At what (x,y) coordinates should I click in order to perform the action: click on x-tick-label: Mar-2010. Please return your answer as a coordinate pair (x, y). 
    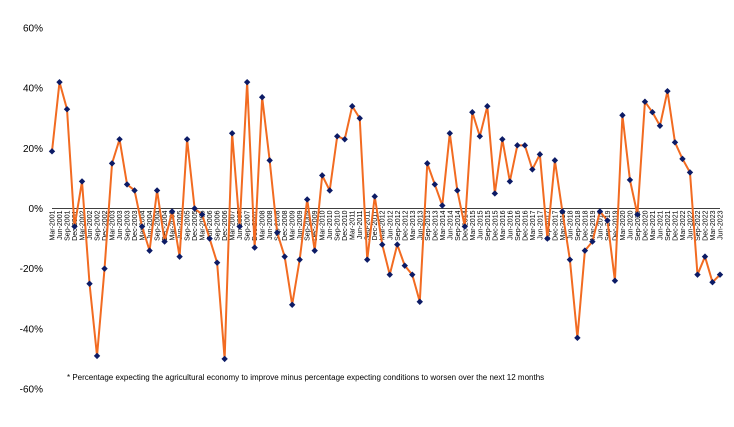
    Looking at the image, I should click on (323, 225).